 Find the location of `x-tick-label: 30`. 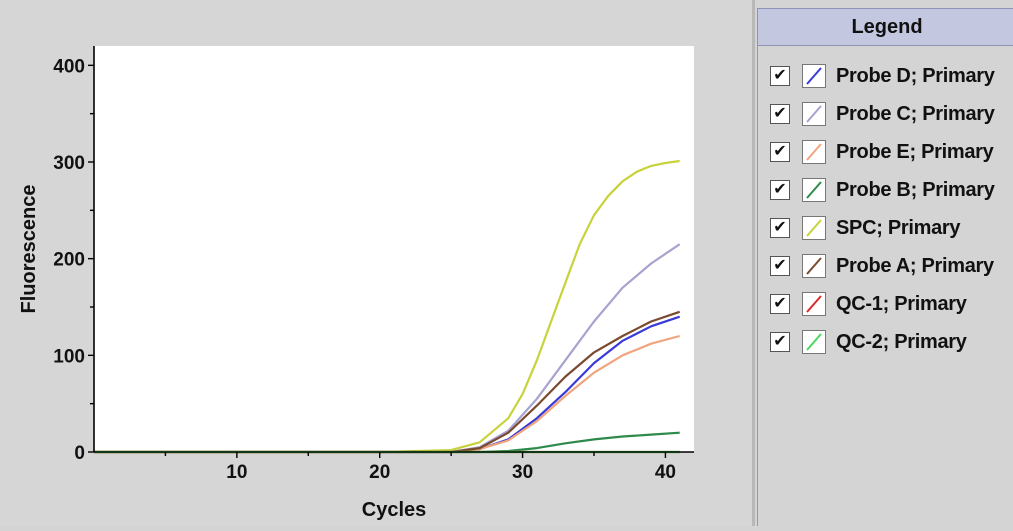

x-tick-label: 30 is located at coordinates (522, 472).